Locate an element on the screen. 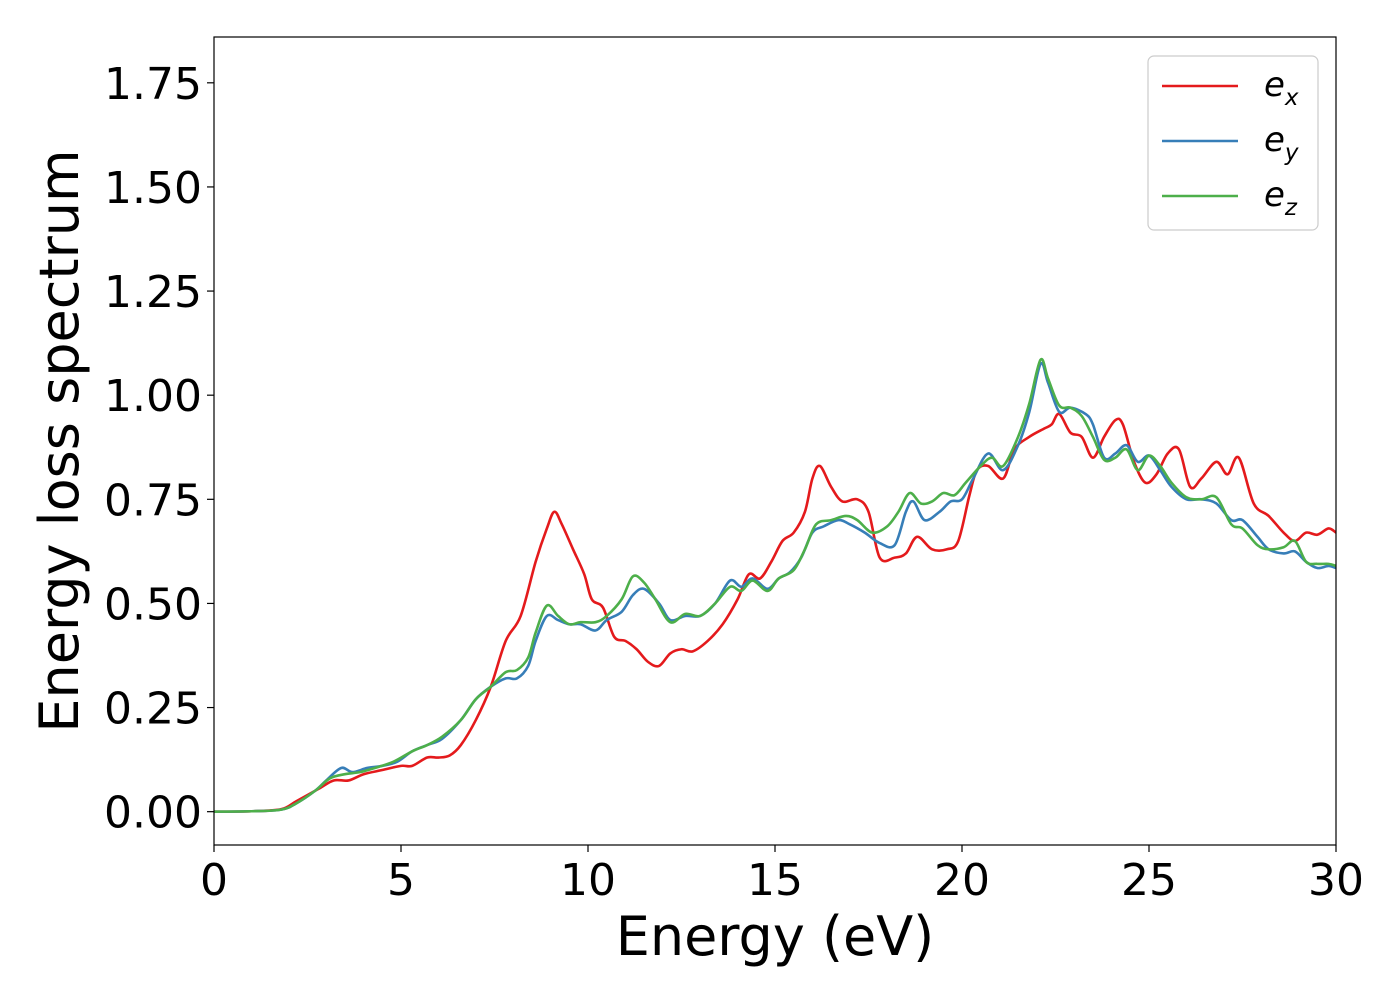 This screenshot has height=1000, width=1400. y-tick-label: 0.00 is located at coordinates (153, 813).